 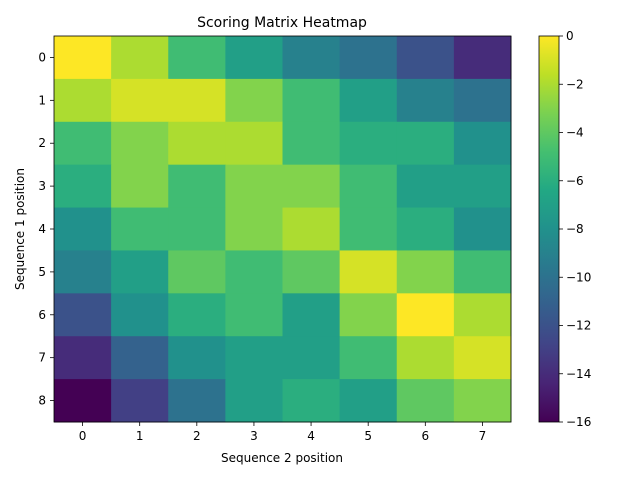 What do you see at coordinates (42, 186) in the screenshot?
I see `y-tick-label: 3` at bounding box center [42, 186].